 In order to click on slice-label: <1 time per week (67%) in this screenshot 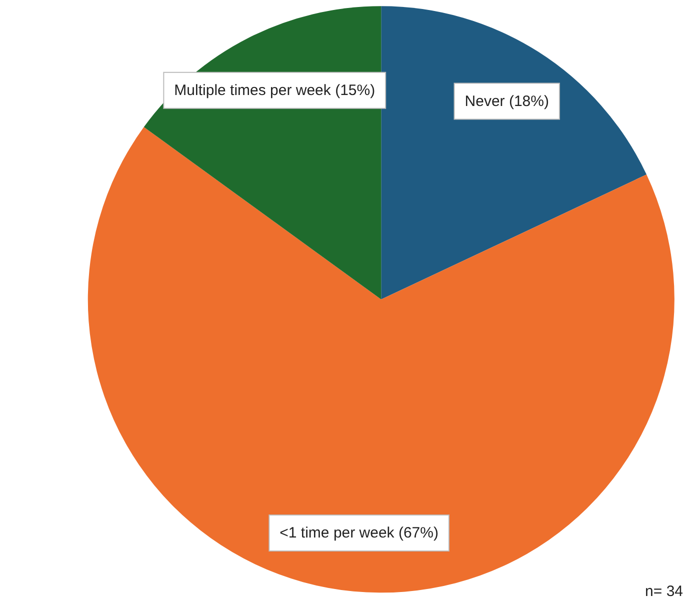, I will do `click(359, 533)`.